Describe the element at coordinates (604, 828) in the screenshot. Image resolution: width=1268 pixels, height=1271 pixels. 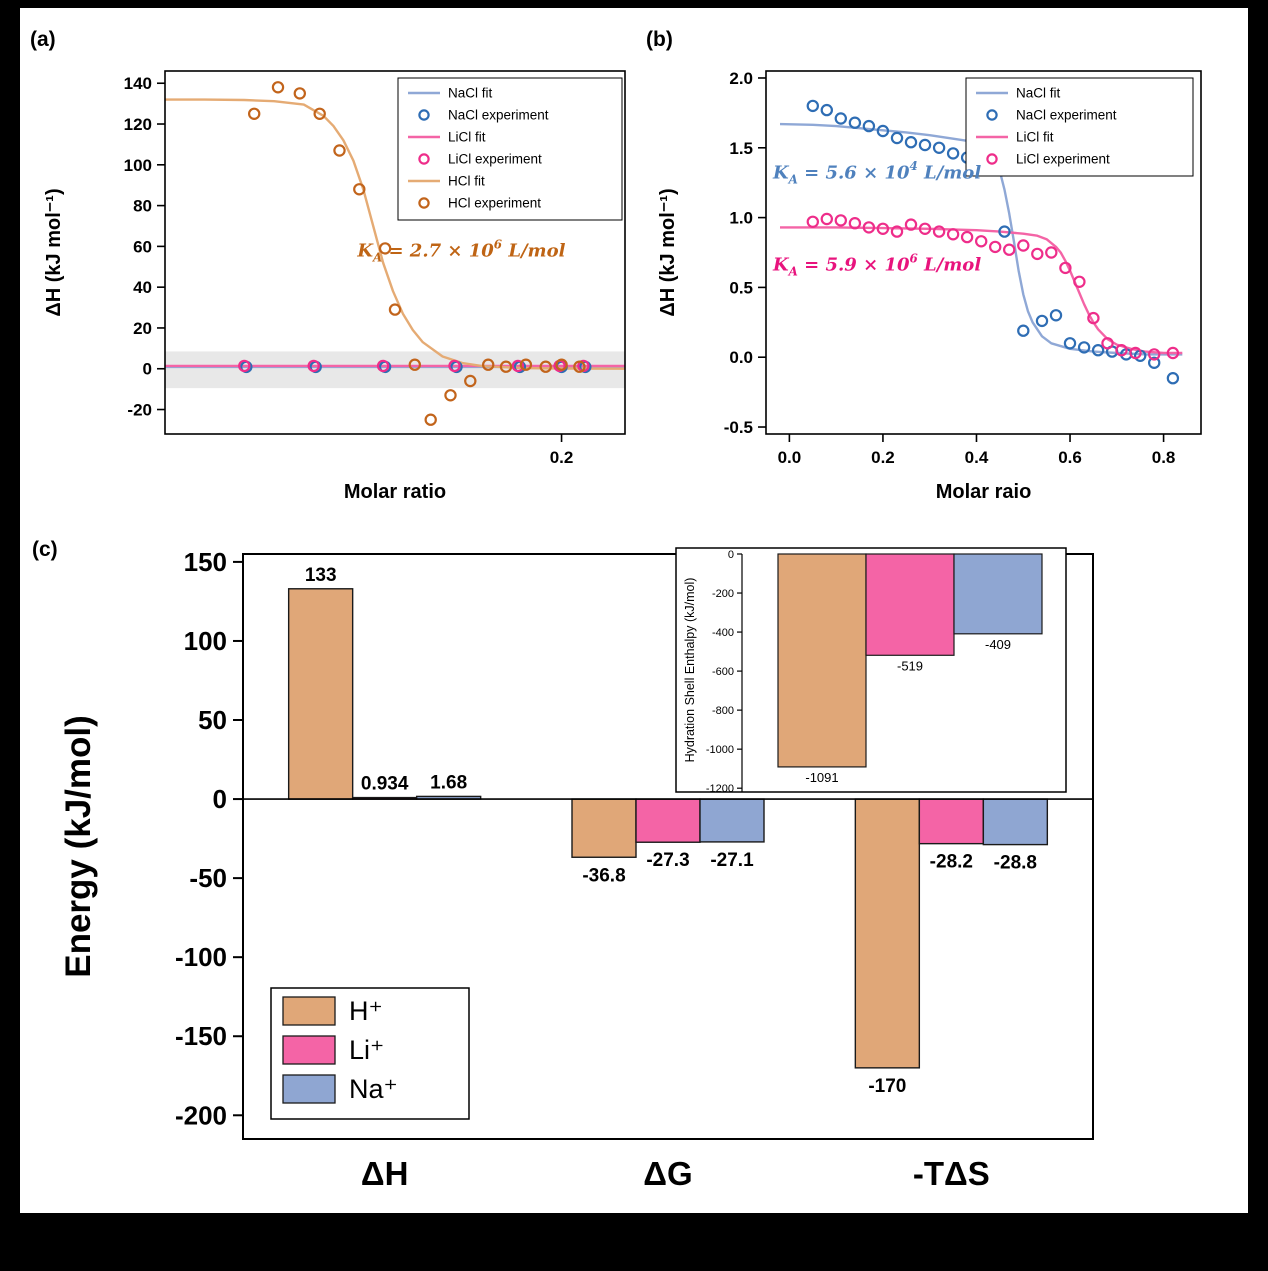
I see `bar-h---g` at that location.